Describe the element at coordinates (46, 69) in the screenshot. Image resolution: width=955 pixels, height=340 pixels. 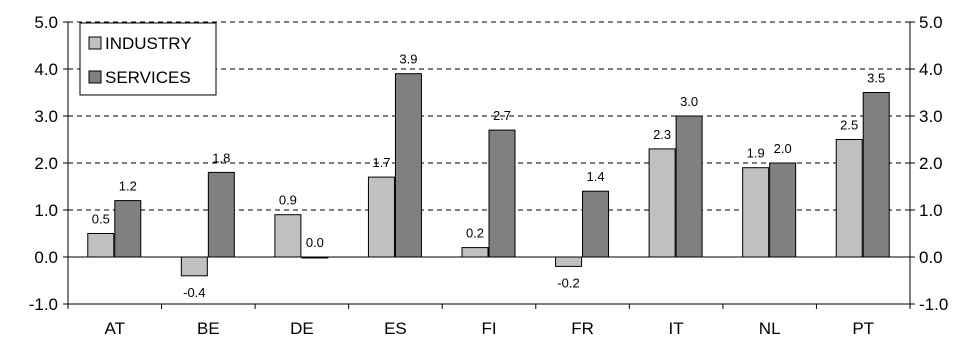
I see `y-tick-label-left: 4.0` at that location.